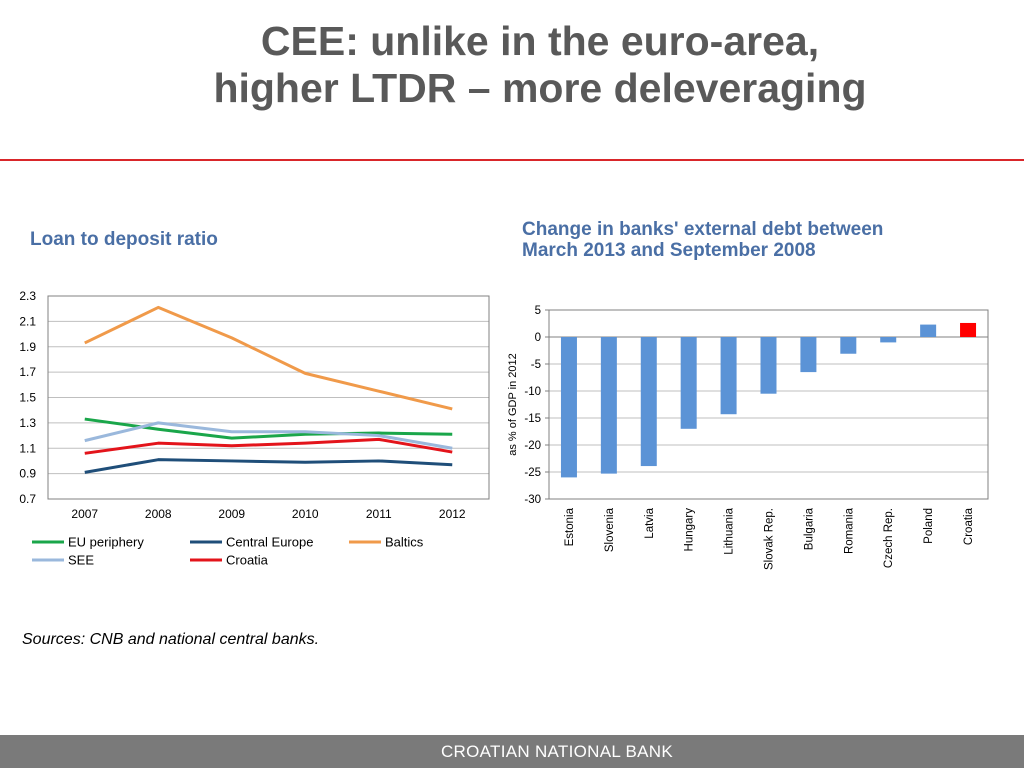 The height and width of the screenshot is (768, 1024). What do you see at coordinates (27, 347) in the screenshot?
I see `y-tick-label: 1.9` at bounding box center [27, 347].